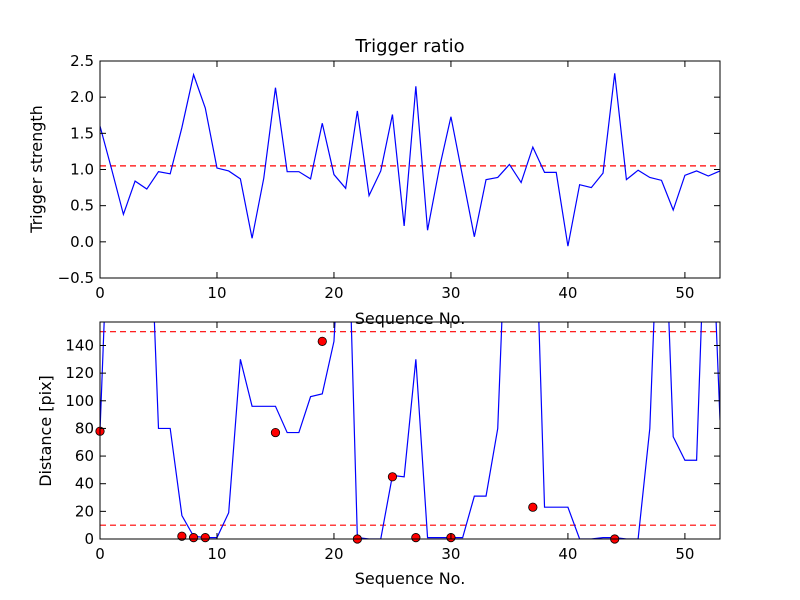  What do you see at coordinates (450, 293) in the screenshot?
I see `top-x-tick-label: 30` at bounding box center [450, 293].